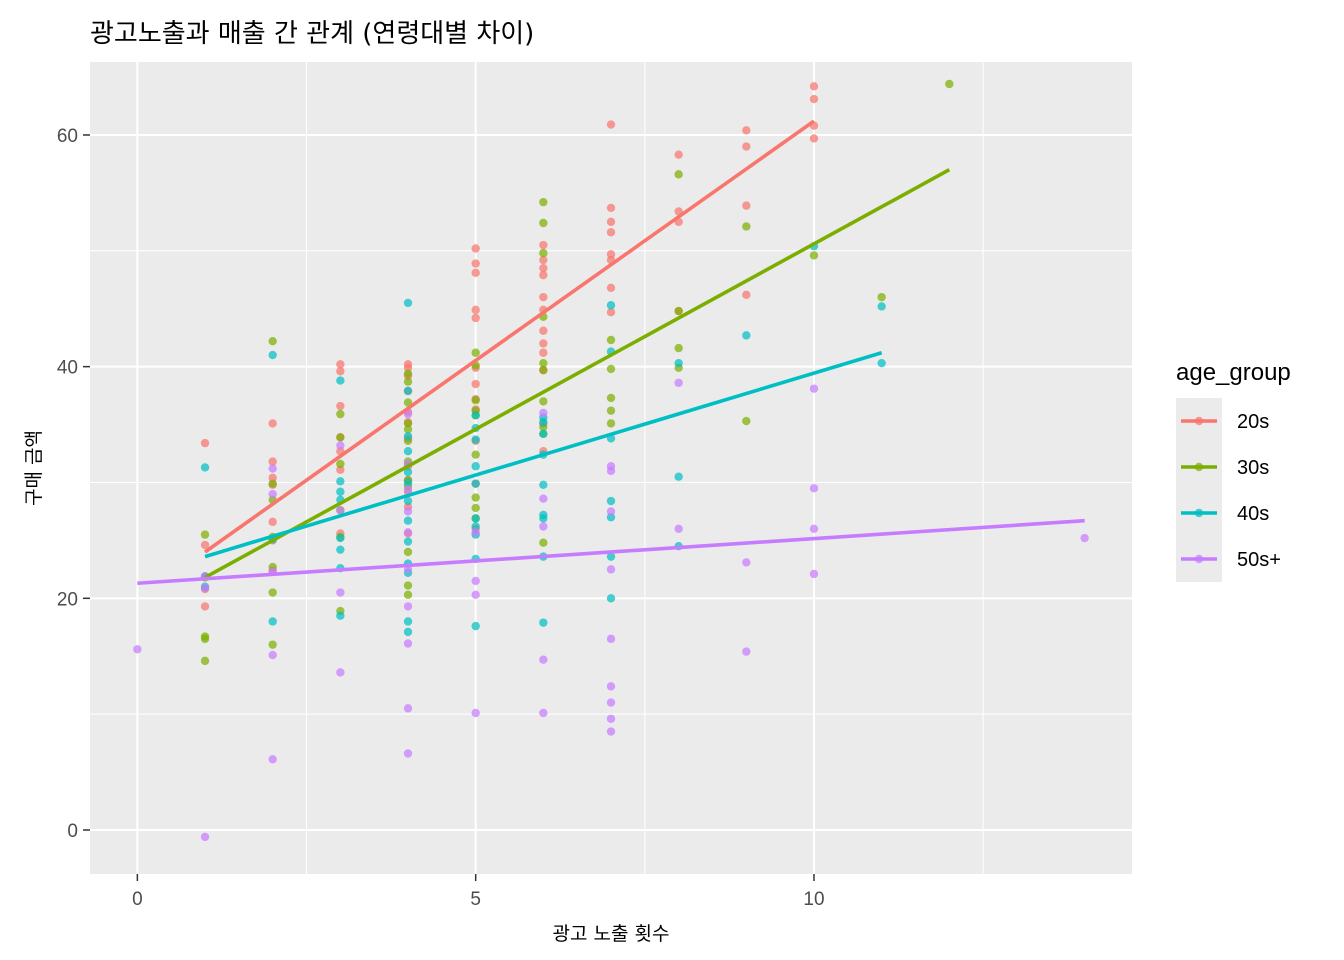 This screenshot has height=960, width=1344. I want to click on x-axis-ticks: 0 5 10, so click(478, 892).